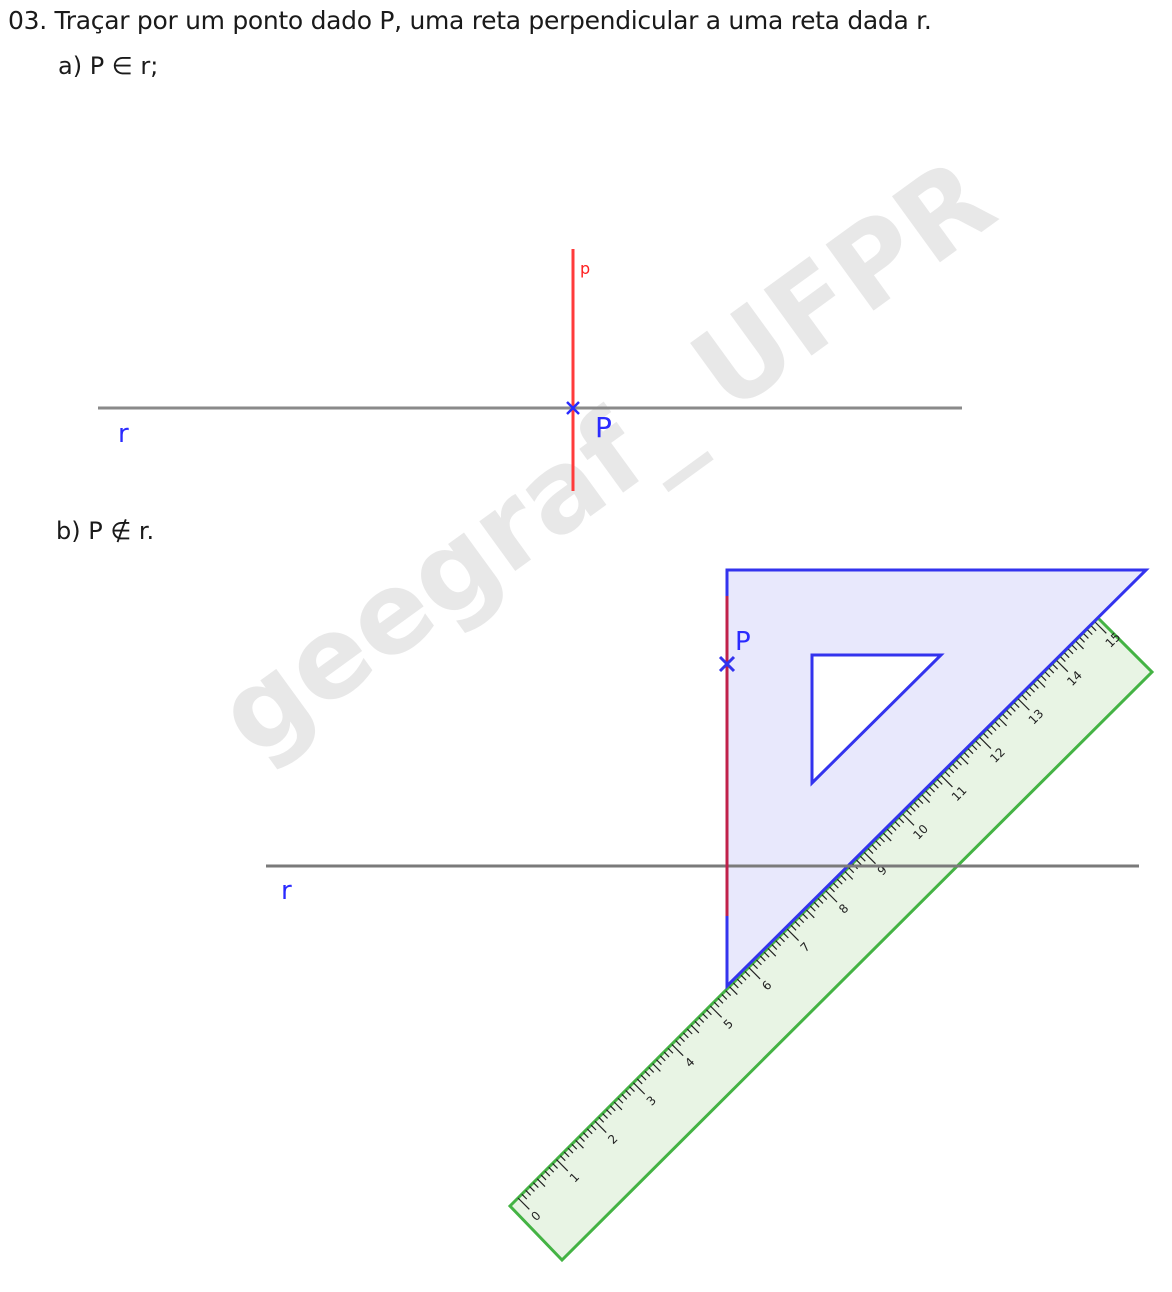  Describe the element at coordinates (743, 642) in the screenshot. I see `point-p-label-b: P` at that location.